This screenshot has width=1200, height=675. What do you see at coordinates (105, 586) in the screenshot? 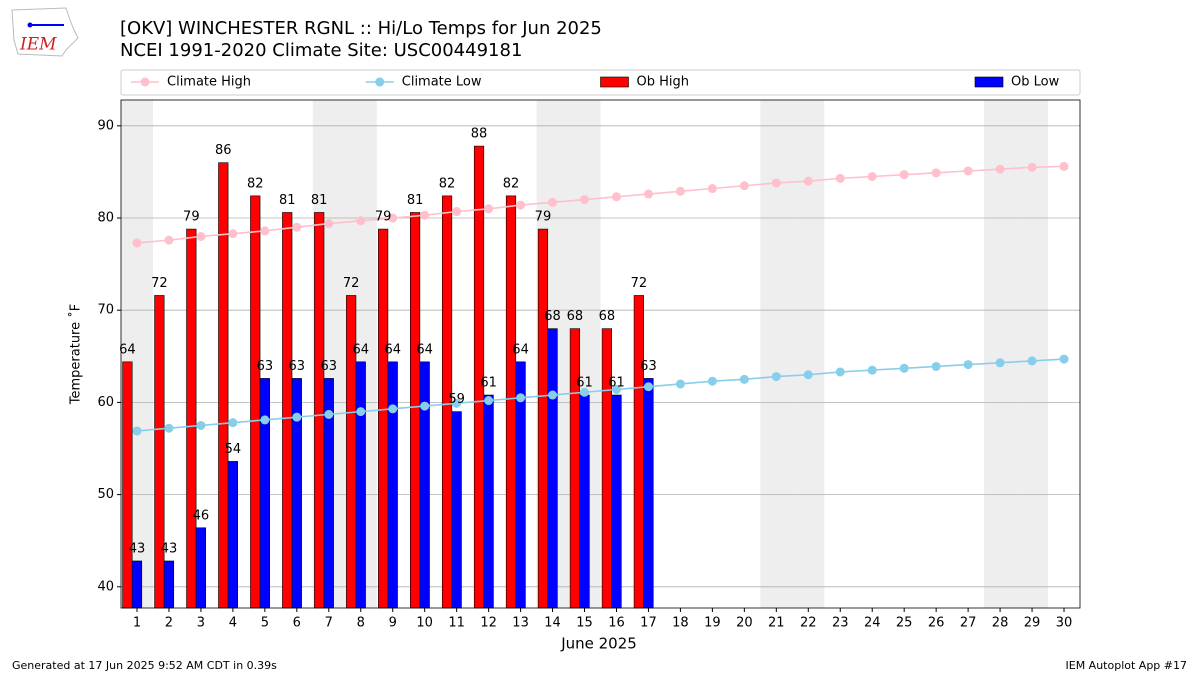
I see `y-tick-label: 40` at bounding box center [105, 586].